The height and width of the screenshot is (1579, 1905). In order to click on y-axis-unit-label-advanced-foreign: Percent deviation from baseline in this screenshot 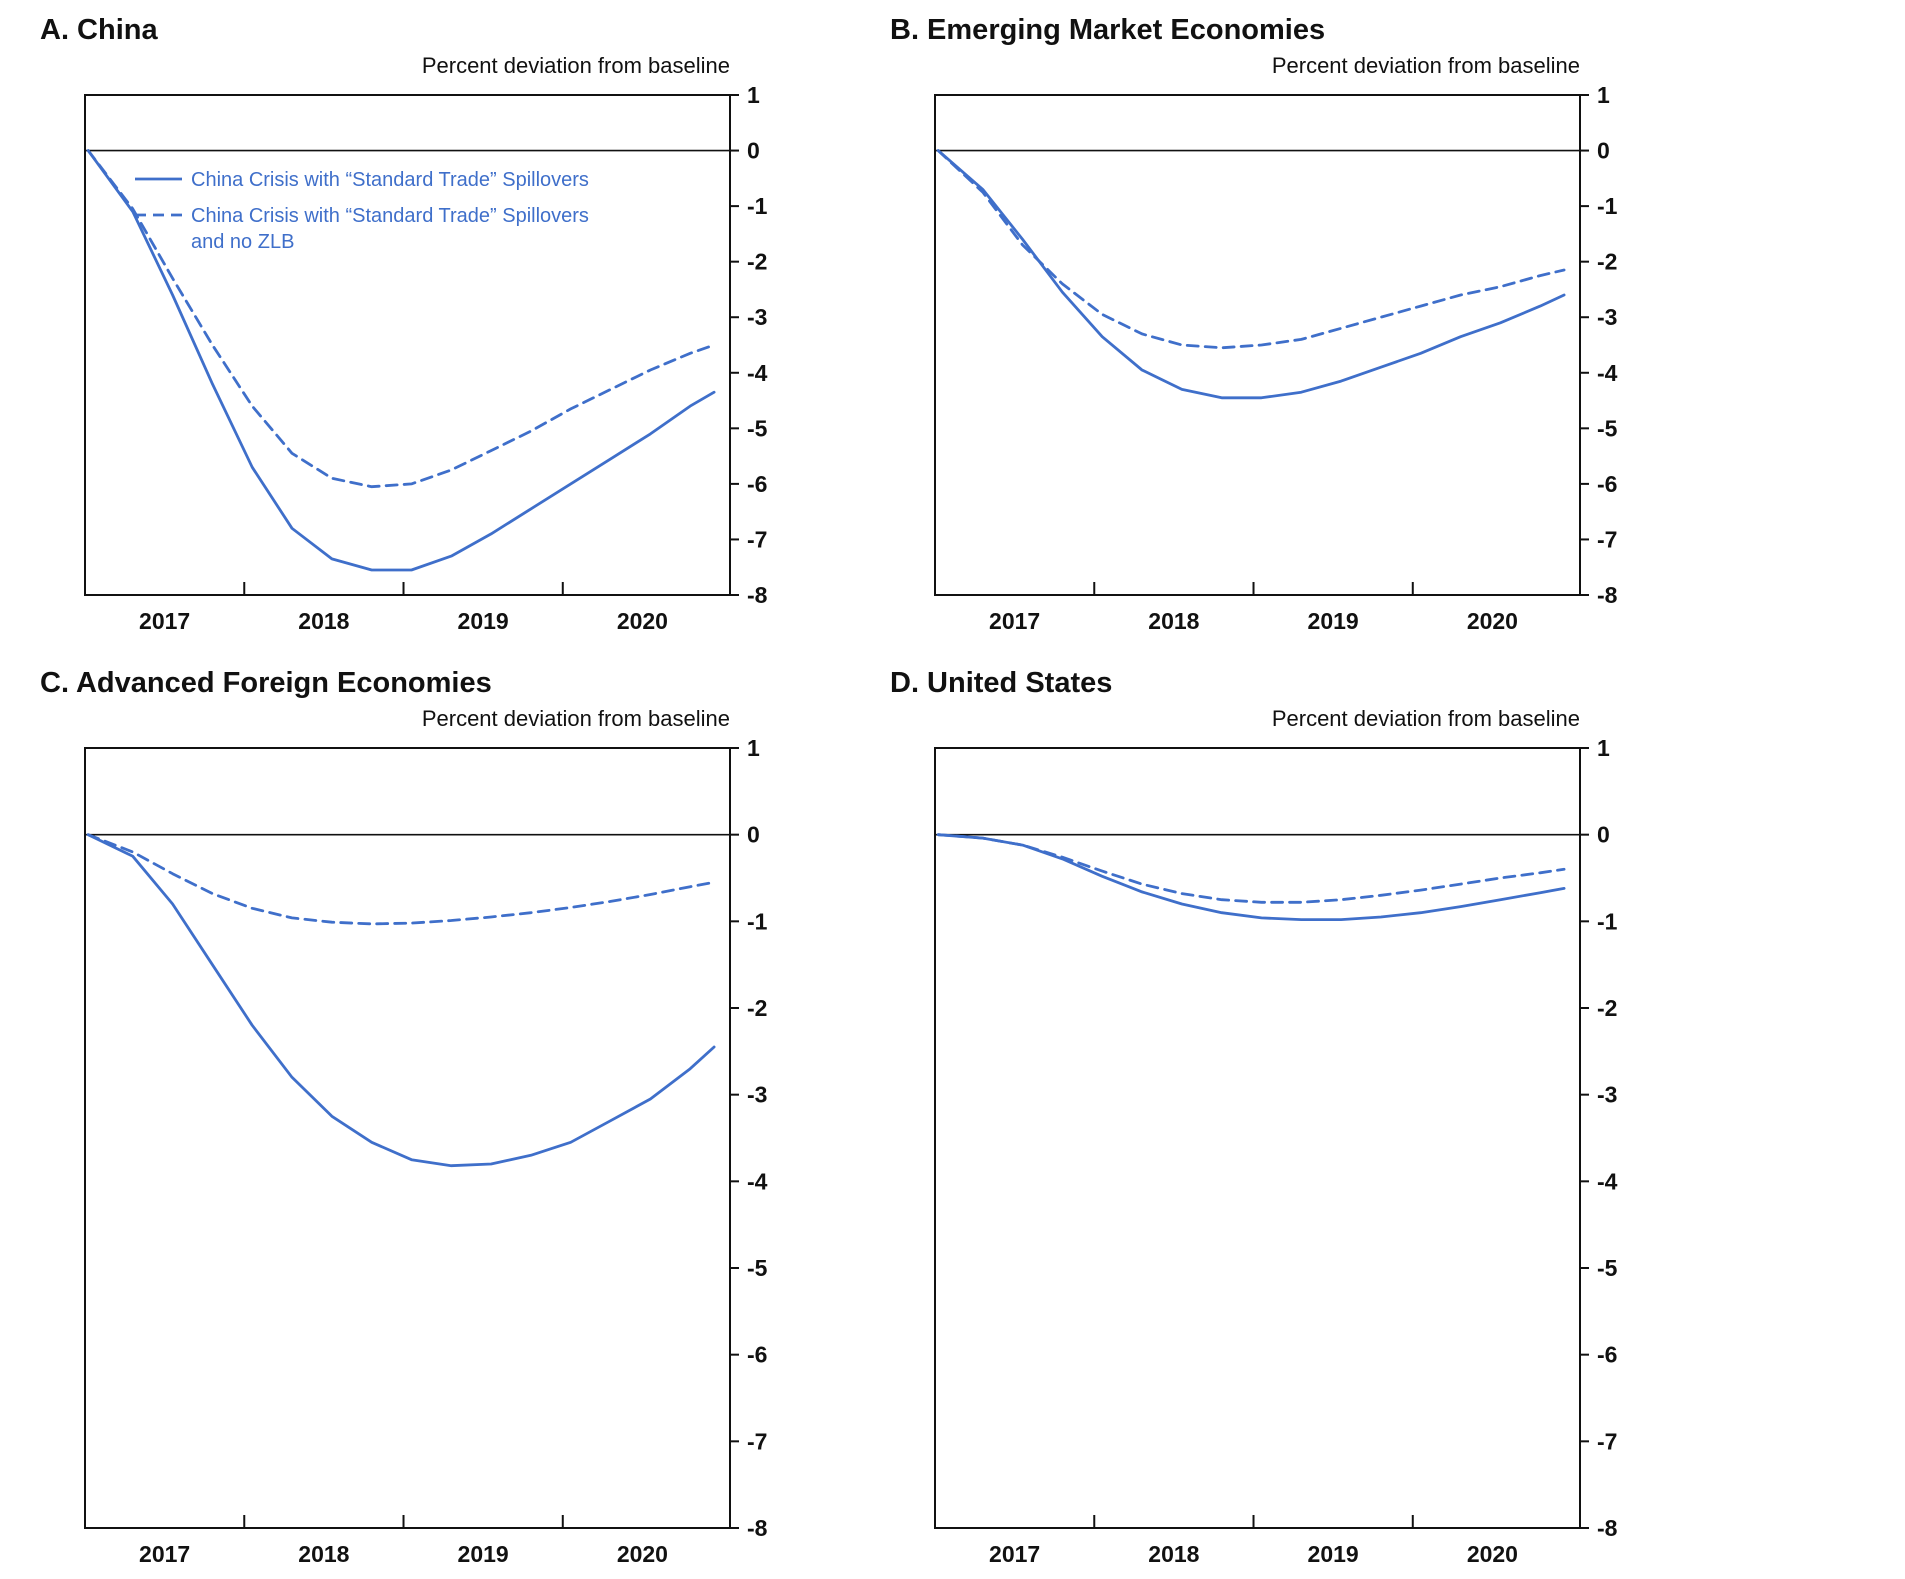, I will do `click(575, 718)`.